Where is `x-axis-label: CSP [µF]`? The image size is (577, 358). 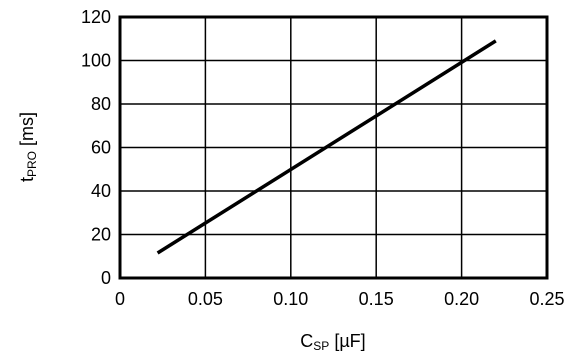 x-axis-label: CSP [µF] is located at coordinates (332, 342).